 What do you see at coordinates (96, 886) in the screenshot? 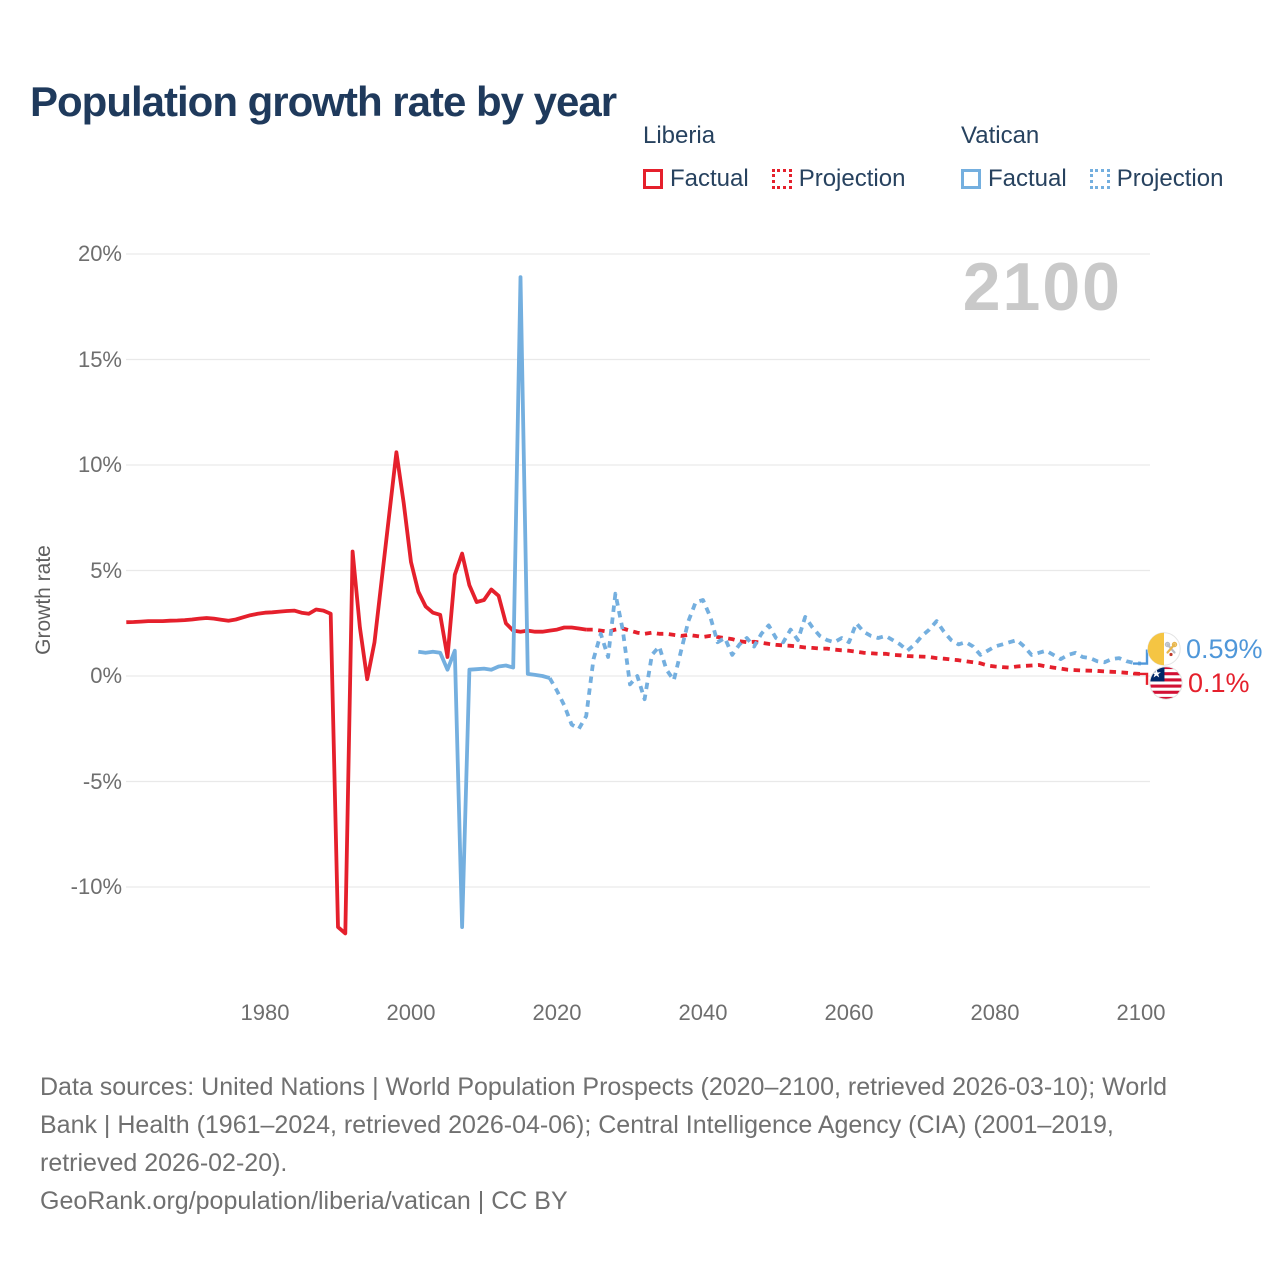
I see `y-tick-label: -10%` at bounding box center [96, 886].